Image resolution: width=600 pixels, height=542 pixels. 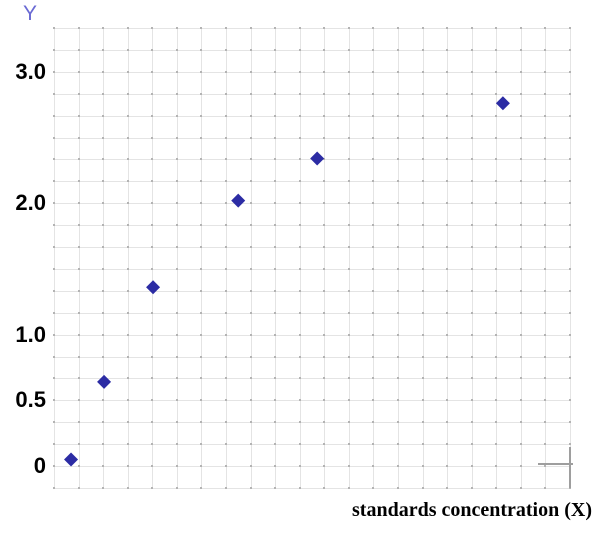 What do you see at coordinates (238, 200) in the screenshot?
I see `data-point-diamond` at bounding box center [238, 200].